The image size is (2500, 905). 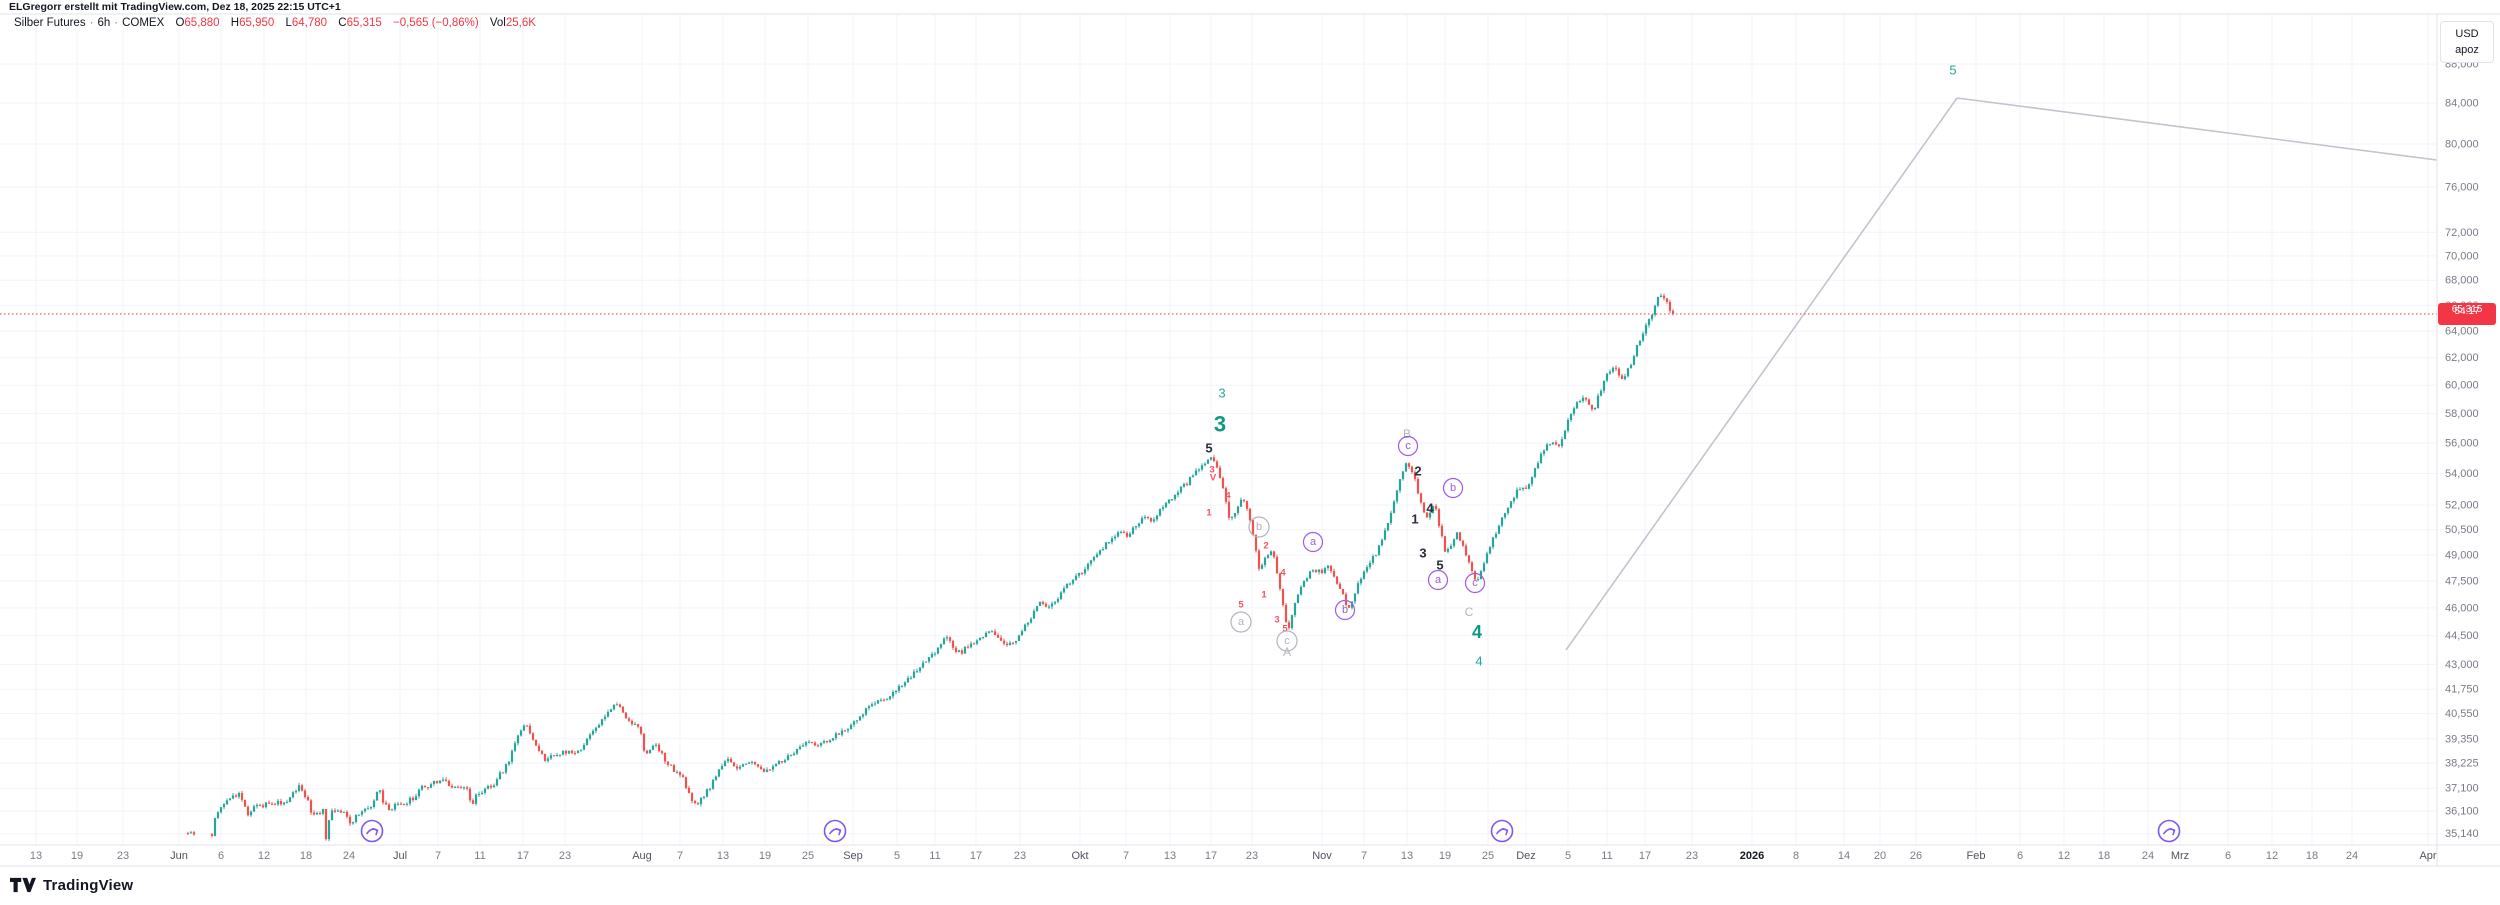 I want to click on svg-text: 3, so click(x=1211, y=470).